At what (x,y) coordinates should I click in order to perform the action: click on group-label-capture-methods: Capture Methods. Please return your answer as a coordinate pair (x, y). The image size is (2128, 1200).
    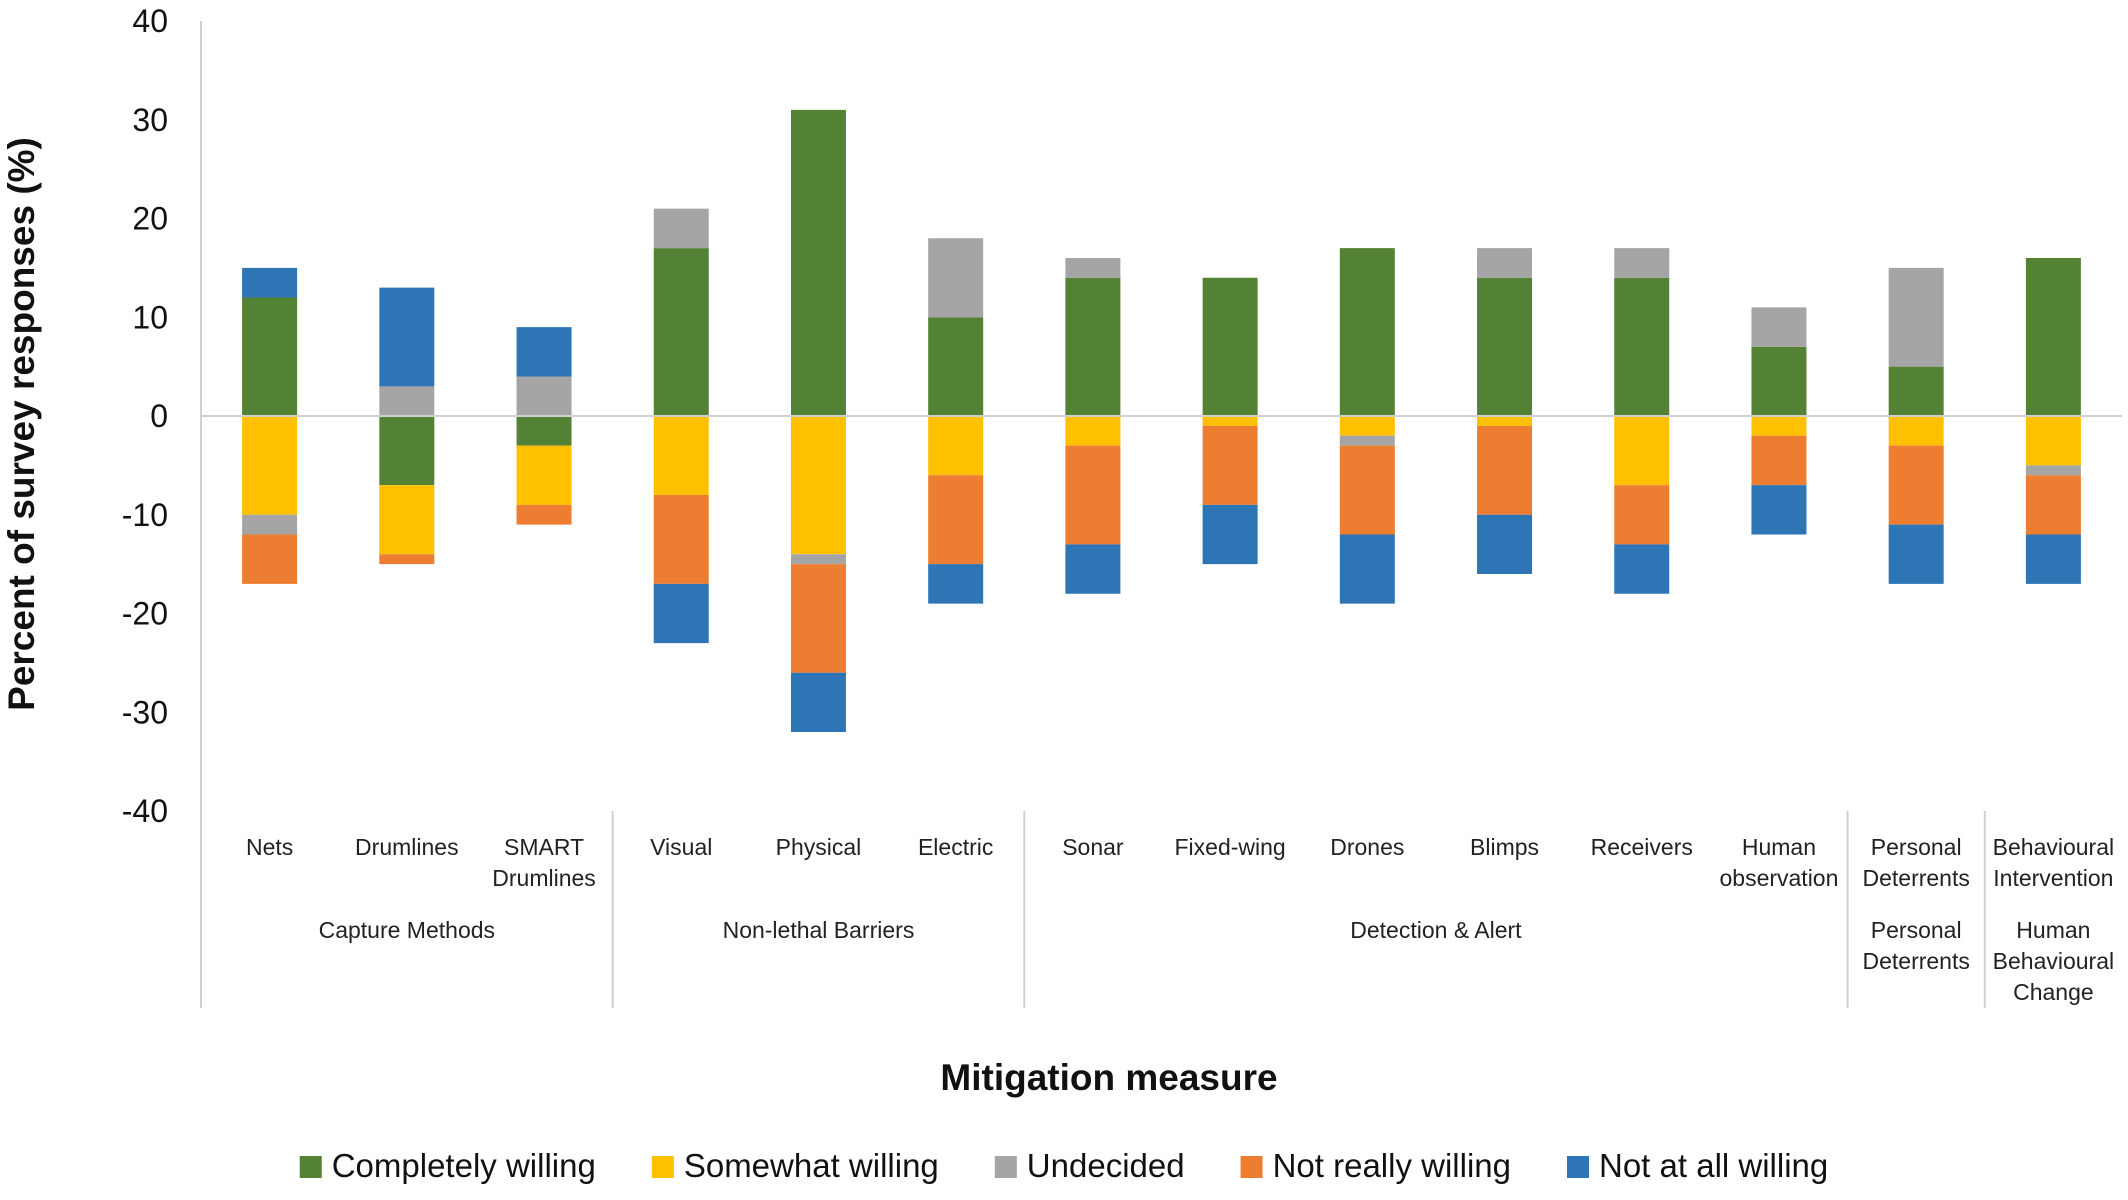
    Looking at the image, I should click on (407, 930).